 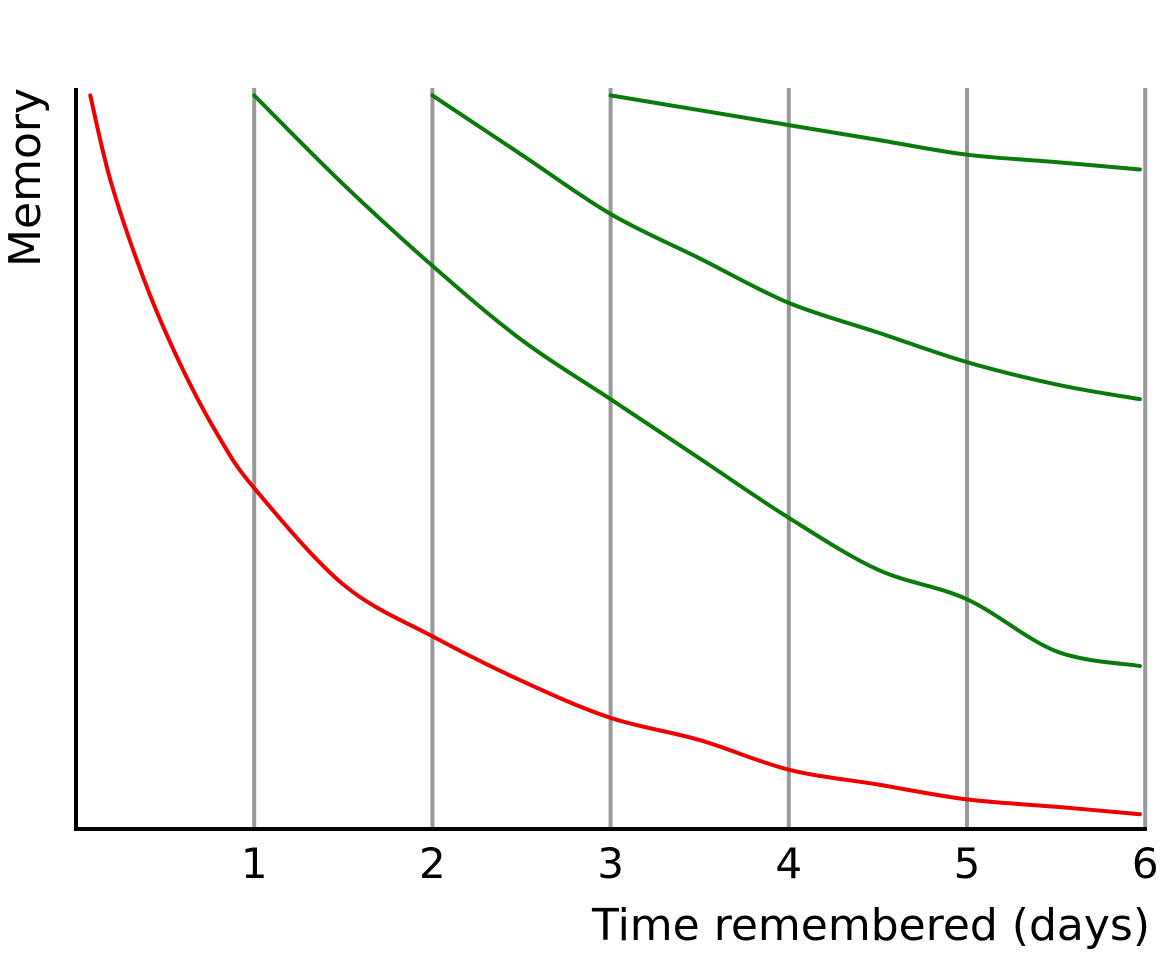 I want to click on x-tick-label-5: 5, so click(x=967, y=863).